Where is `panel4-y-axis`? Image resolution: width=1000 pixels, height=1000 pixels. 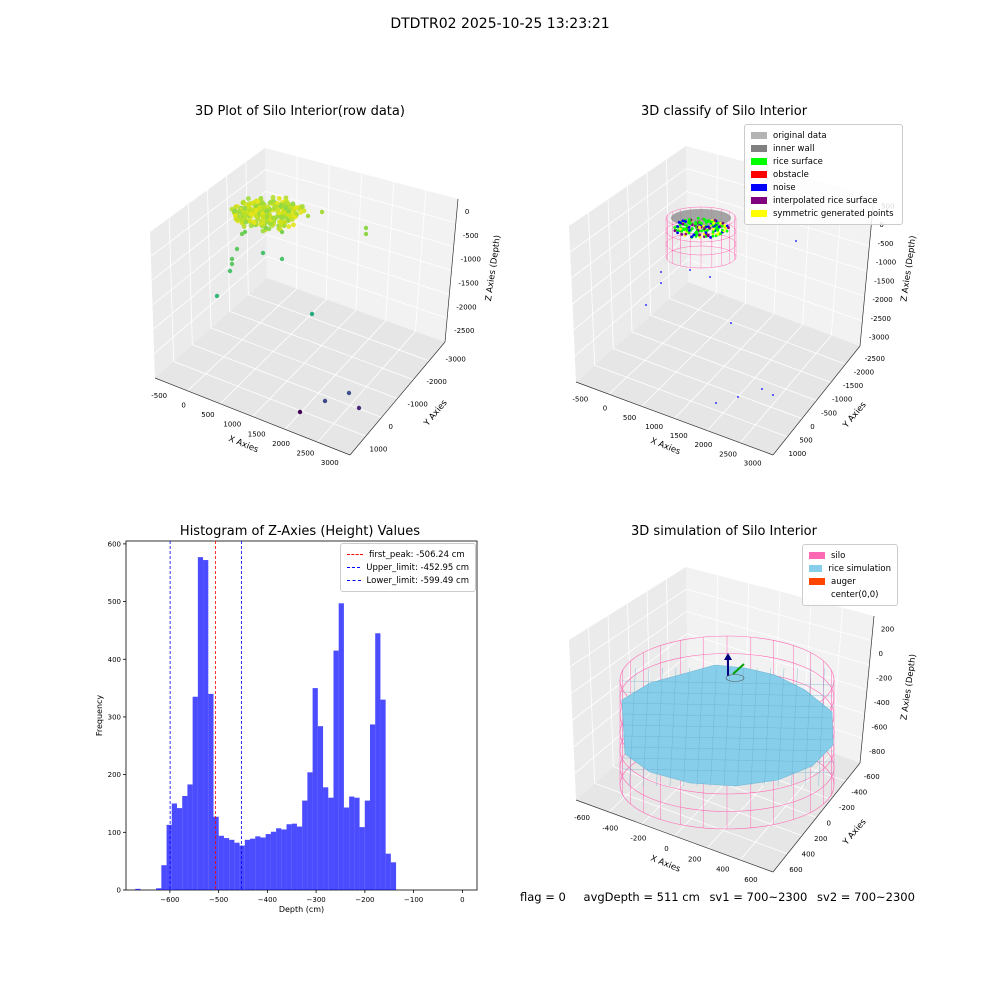
panel4-y-axis is located at coordinates (816, 817).